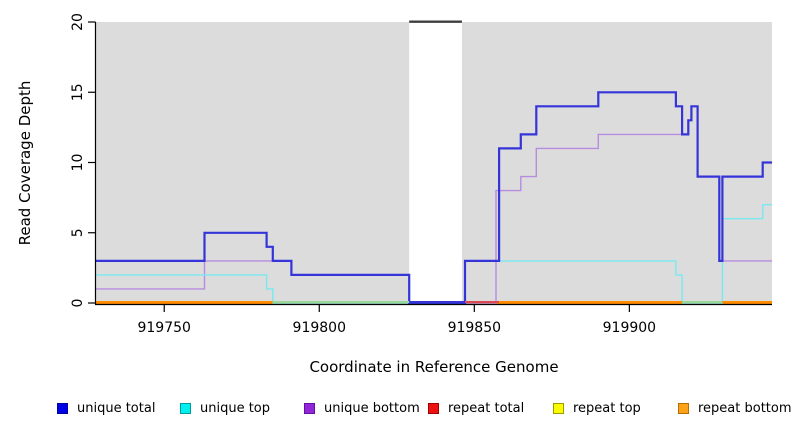 The width and height of the screenshot is (792, 432). Describe the element at coordinates (235, 408) in the screenshot. I see `legend-label: unique top` at that location.